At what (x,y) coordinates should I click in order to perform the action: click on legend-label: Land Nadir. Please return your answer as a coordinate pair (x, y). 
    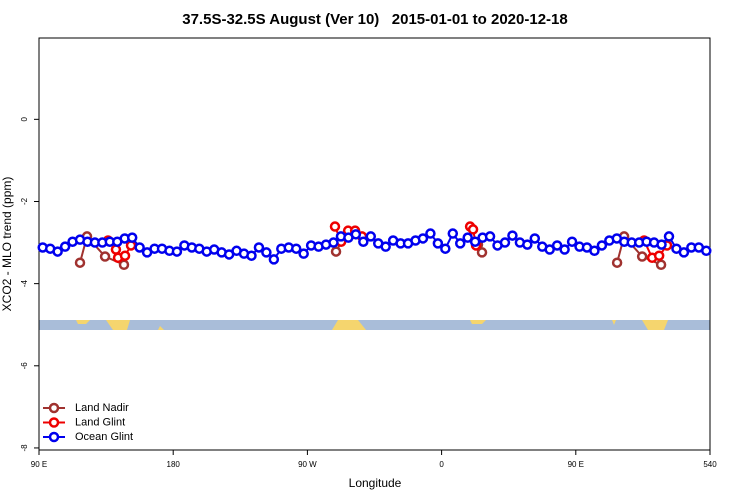
    Looking at the image, I should click on (102, 408).